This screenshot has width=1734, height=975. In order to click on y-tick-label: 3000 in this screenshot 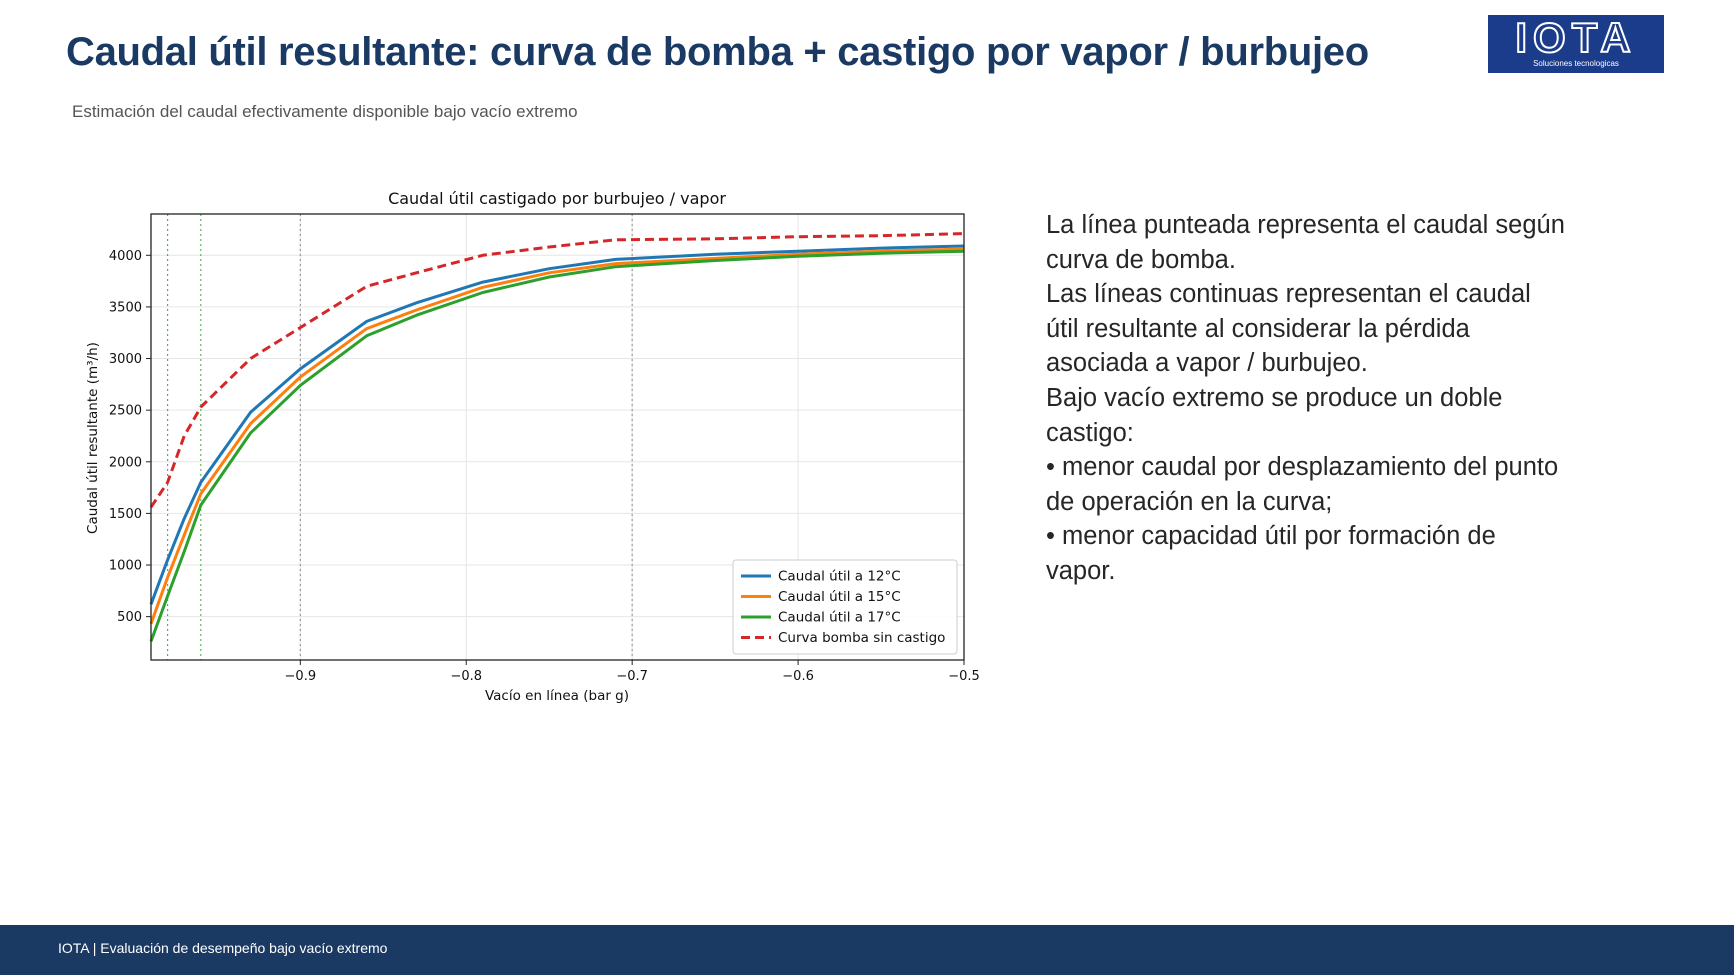, I will do `click(125, 359)`.